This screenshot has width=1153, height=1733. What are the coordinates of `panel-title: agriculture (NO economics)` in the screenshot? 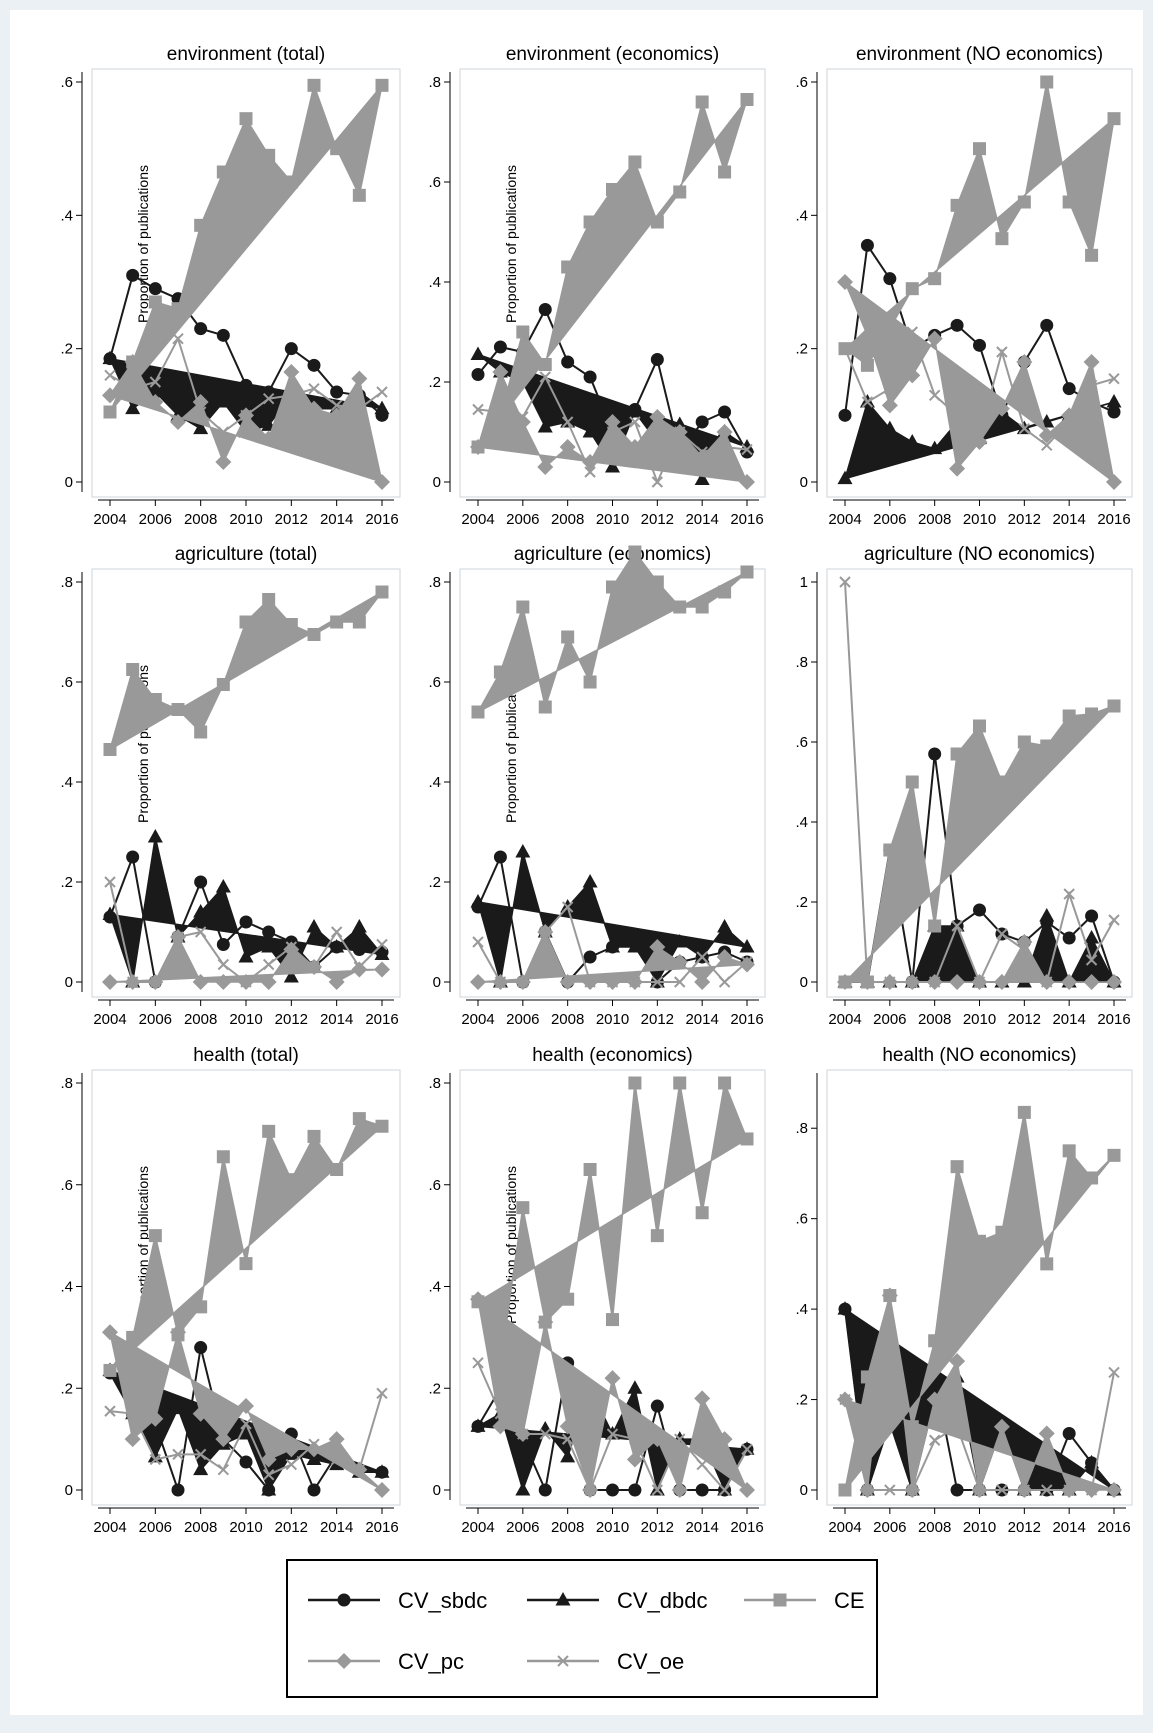 It's located at (979, 554).